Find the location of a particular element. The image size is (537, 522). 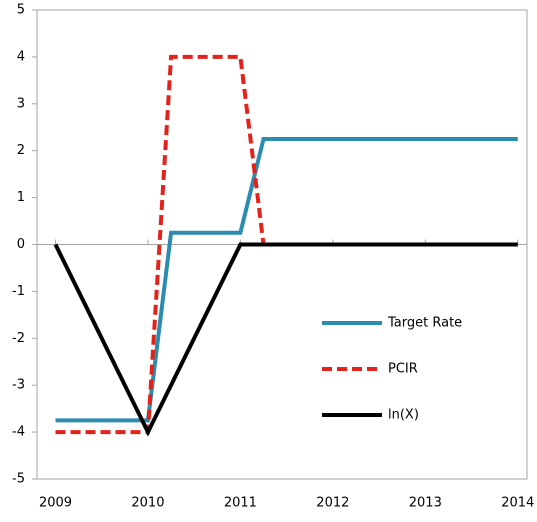

y-tick-label: 4 is located at coordinates (21, 56).